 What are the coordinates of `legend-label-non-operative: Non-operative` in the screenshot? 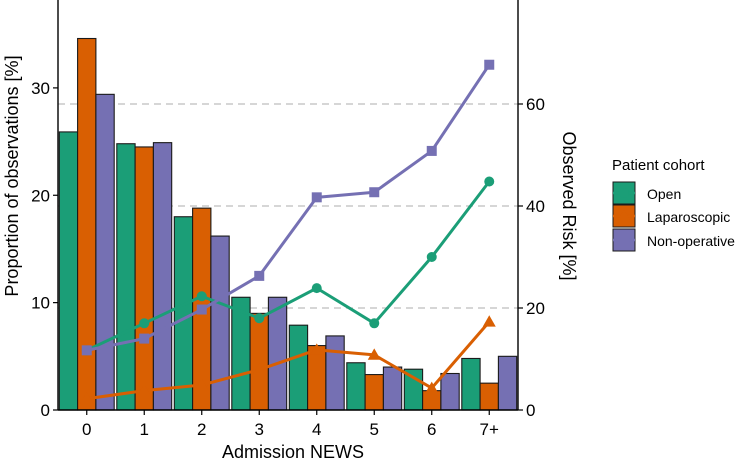 It's located at (691, 241).